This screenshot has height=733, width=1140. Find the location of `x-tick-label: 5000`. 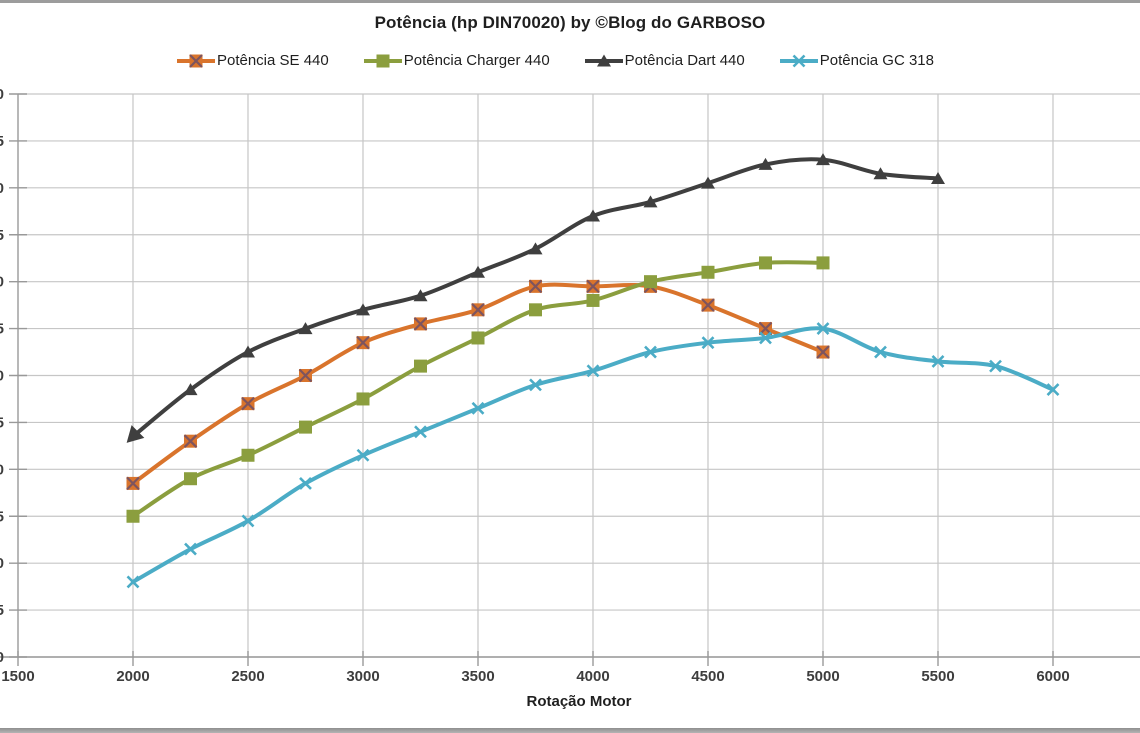

x-tick-label: 5000 is located at coordinates (822, 676).